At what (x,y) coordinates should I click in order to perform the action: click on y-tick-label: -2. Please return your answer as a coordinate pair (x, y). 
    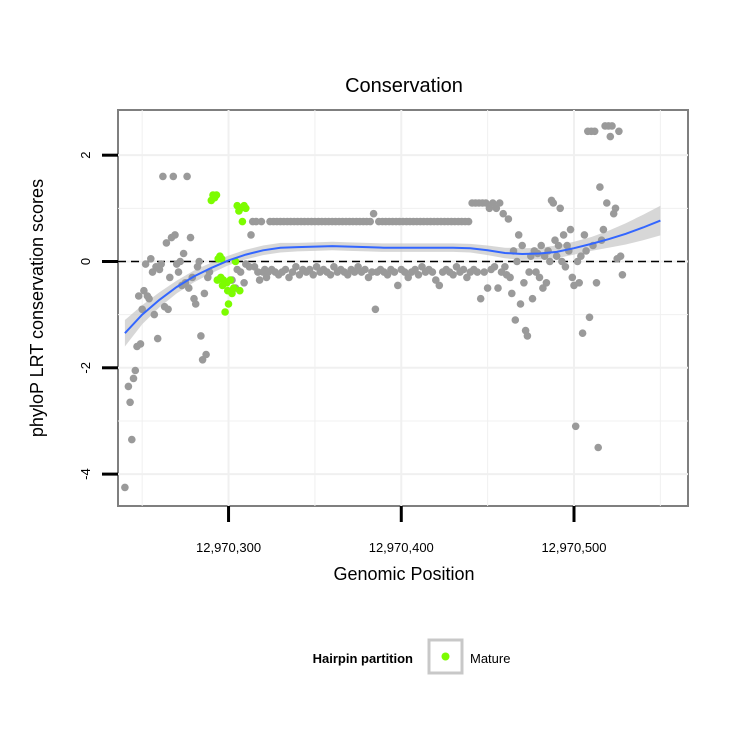
    Looking at the image, I should click on (85, 368).